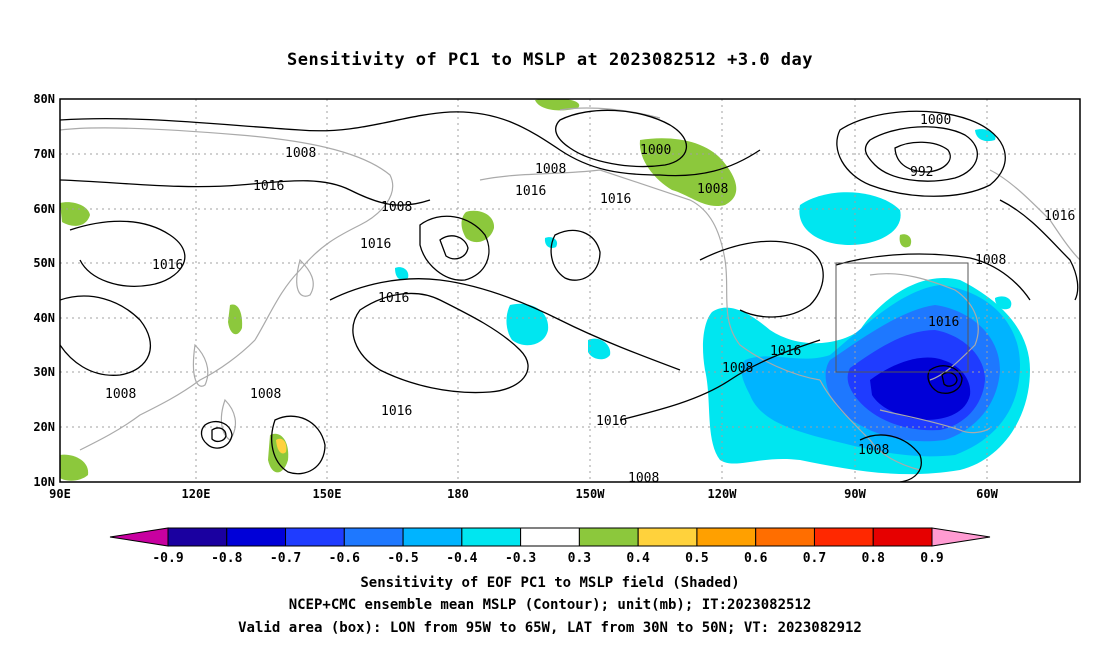 The image size is (1100, 650). I want to click on colorbar-label: -0.8, so click(226, 558).